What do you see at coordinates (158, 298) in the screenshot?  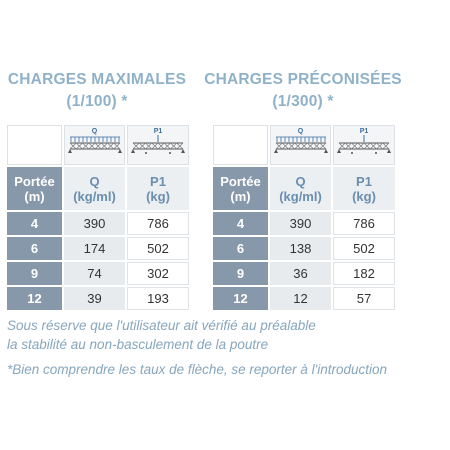 I see `table-cell: 193` at bounding box center [158, 298].